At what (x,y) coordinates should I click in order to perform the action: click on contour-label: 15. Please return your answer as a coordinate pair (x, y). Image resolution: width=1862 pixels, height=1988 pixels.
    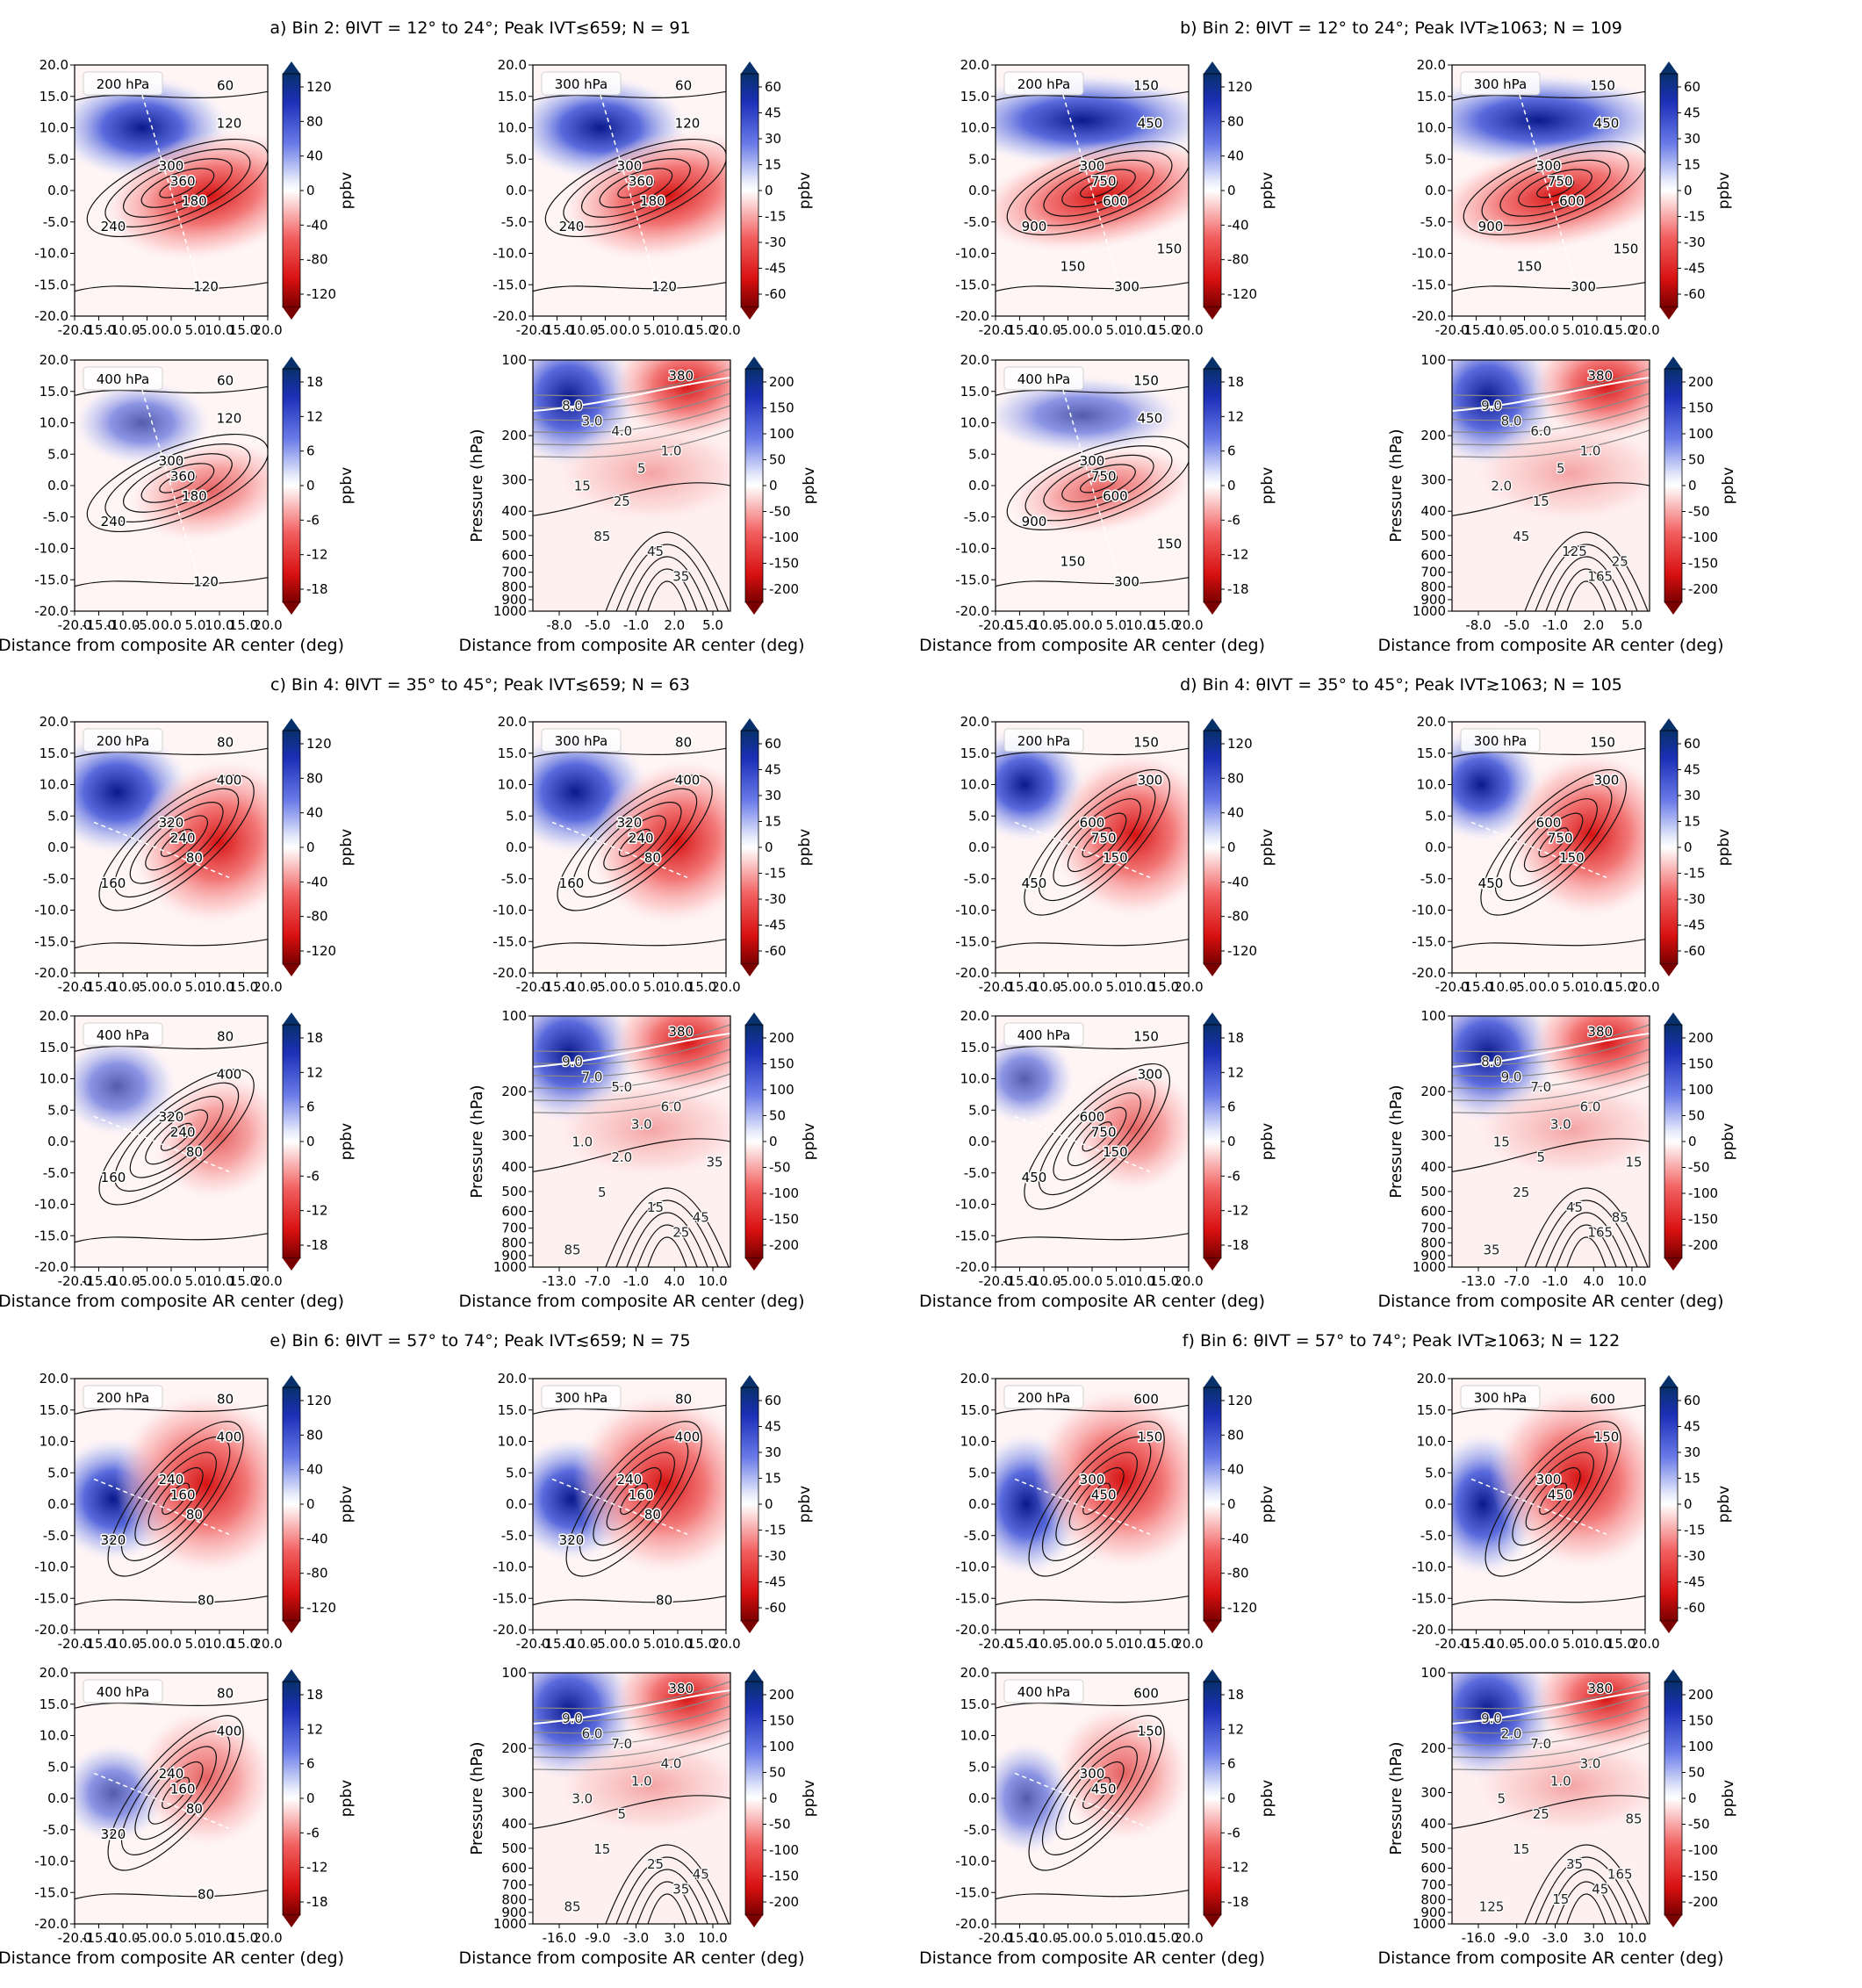
    Looking at the image, I should click on (601, 1849).